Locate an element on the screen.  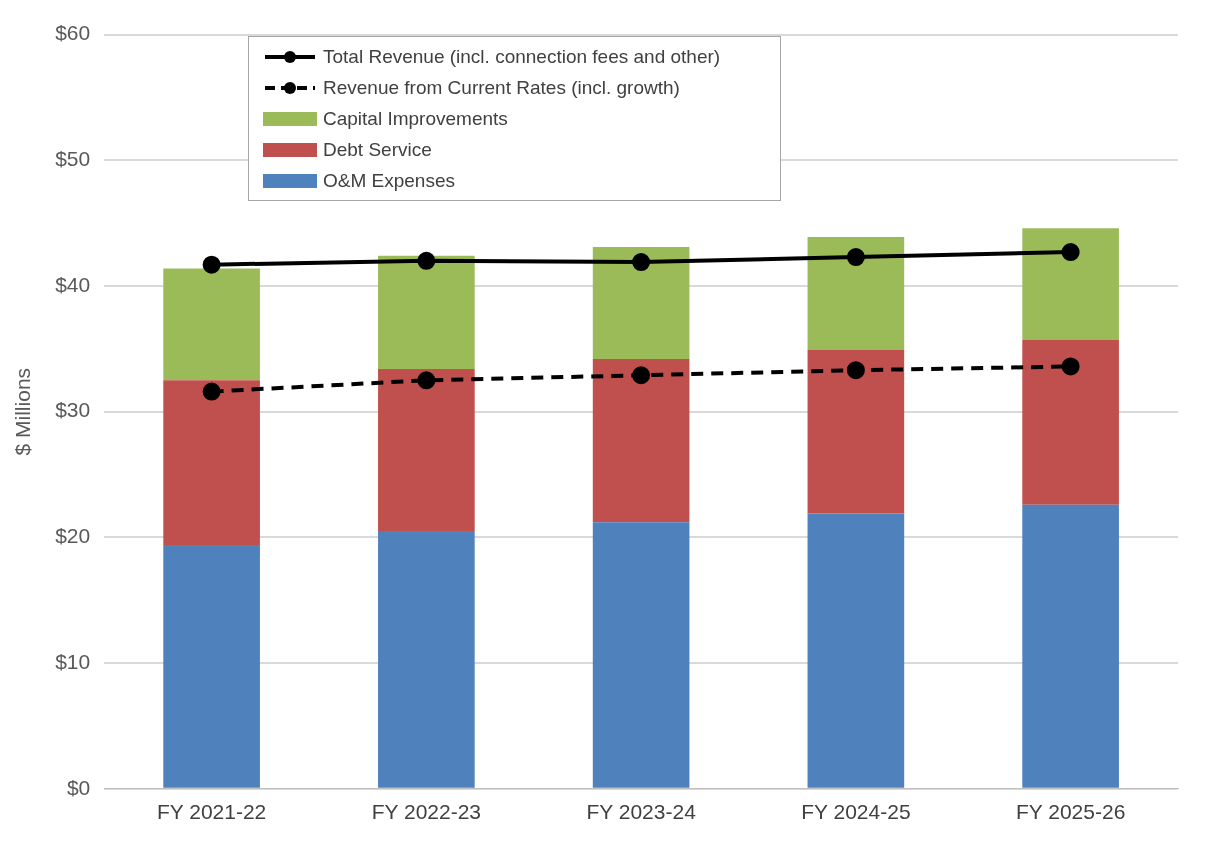
y-tick-label: $10 is located at coordinates (73, 661).